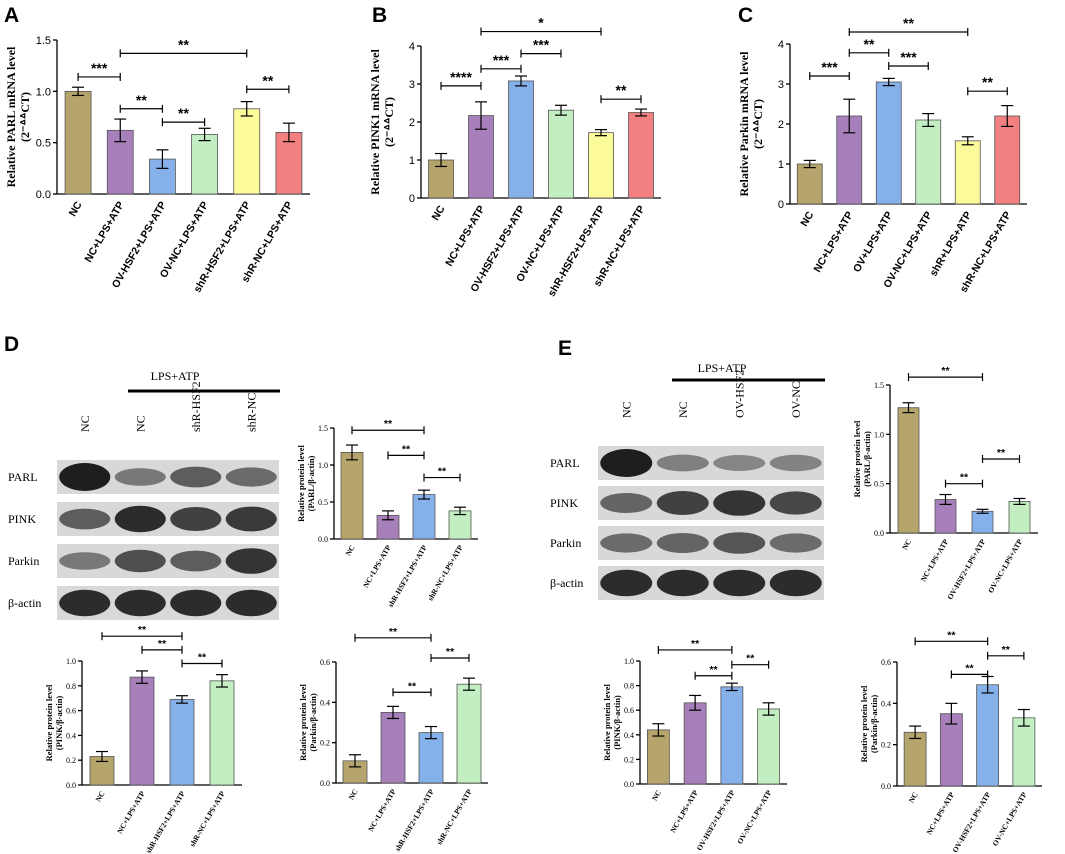 The image size is (1065, 854). What do you see at coordinates (461, 77) in the screenshot?
I see `significance-label: ****` at bounding box center [461, 77].